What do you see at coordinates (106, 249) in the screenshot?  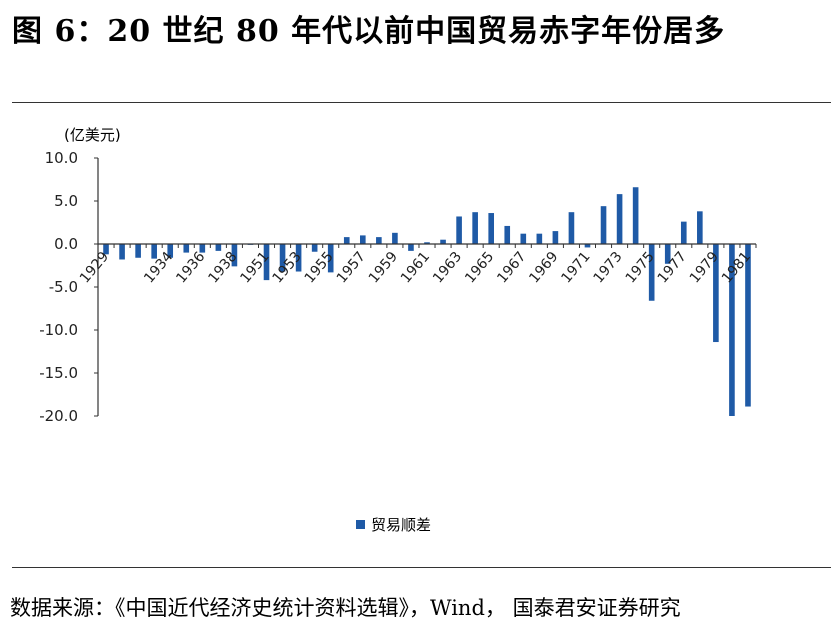 I see `bar-1929` at bounding box center [106, 249].